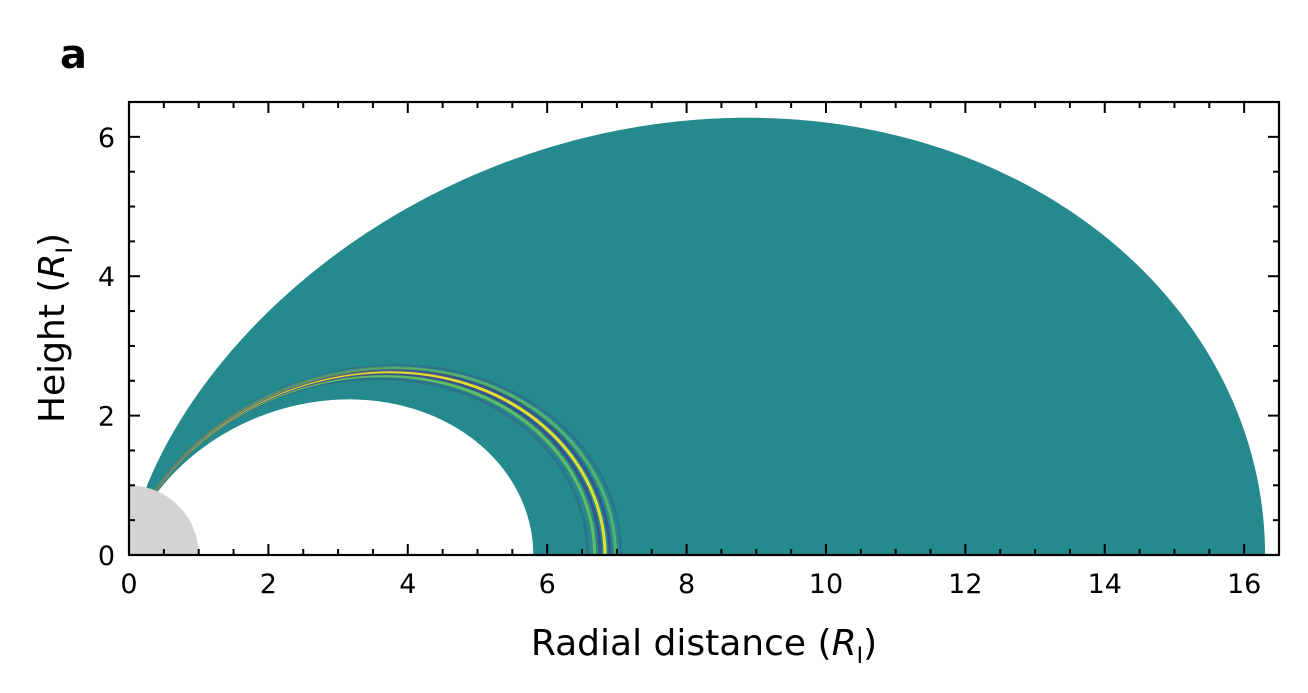 The image size is (1308, 693). Describe the element at coordinates (860, 656) in the screenshot. I see `x-unit-subscript: I` at that location.